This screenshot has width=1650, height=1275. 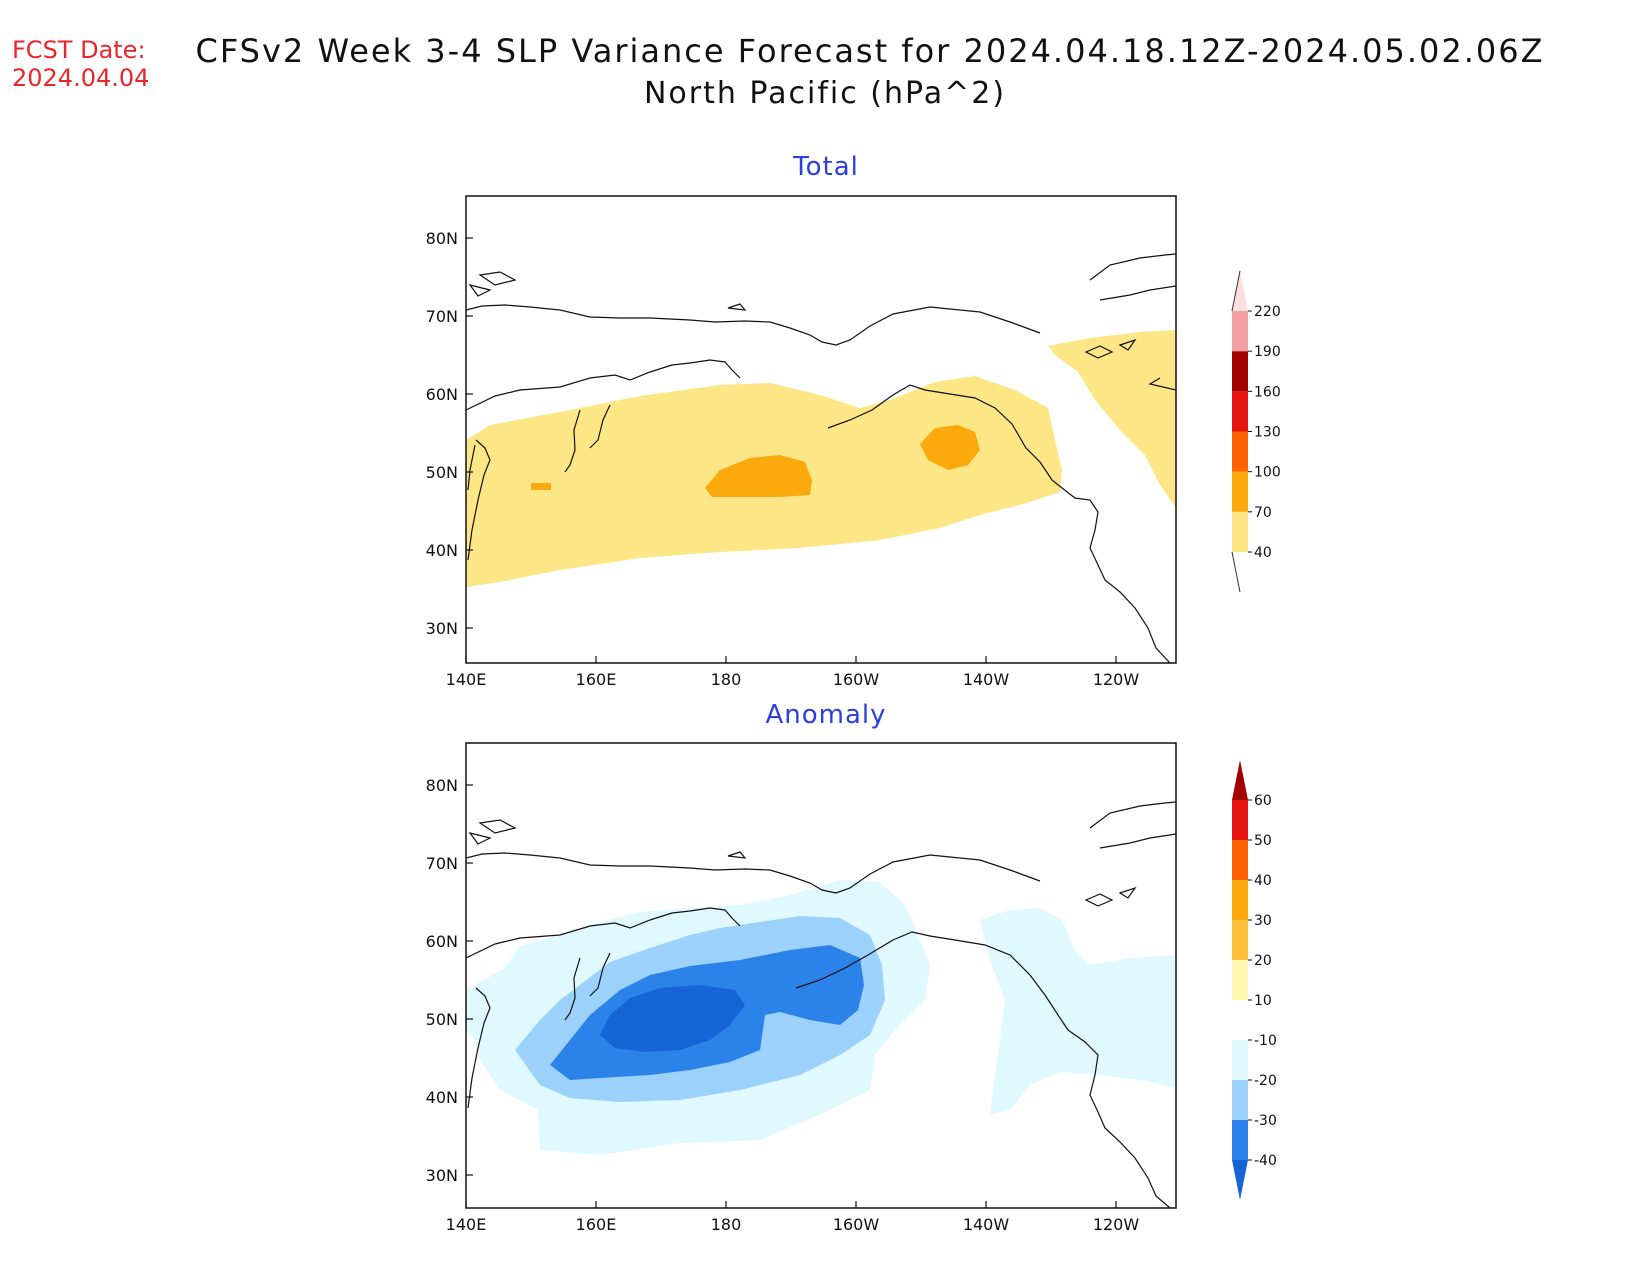 I want to click on colorbar-total: 40 70 100 130 160 190 220, so click(x=1256, y=431).